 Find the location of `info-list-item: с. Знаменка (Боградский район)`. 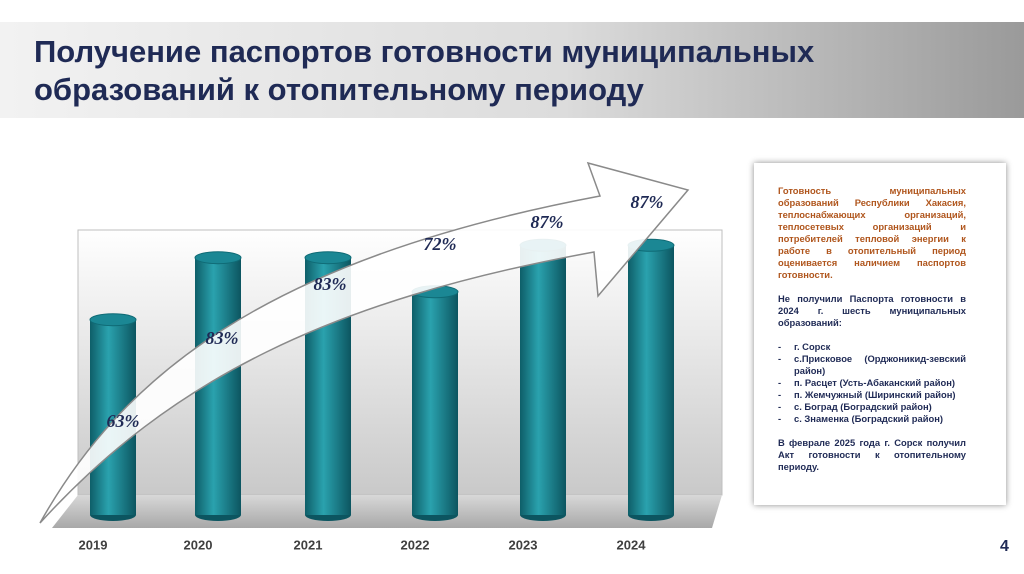

info-list-item: с. Знаменка (Боградский район) is located at coordinates (872, 419).